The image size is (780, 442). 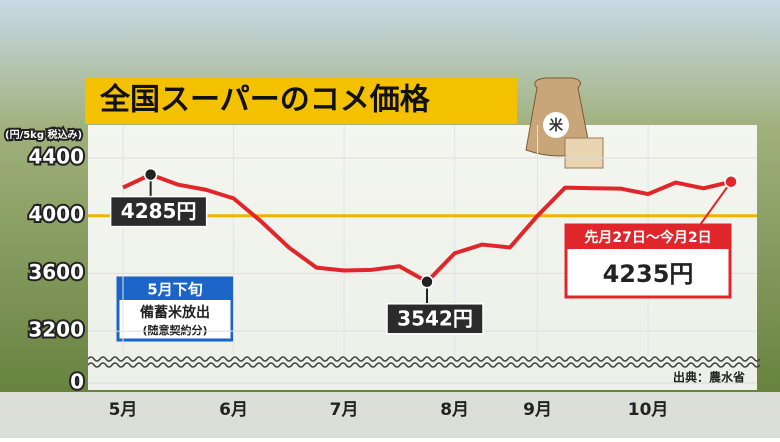 I want to click on x-axis-band, so click(x=390, y=415).